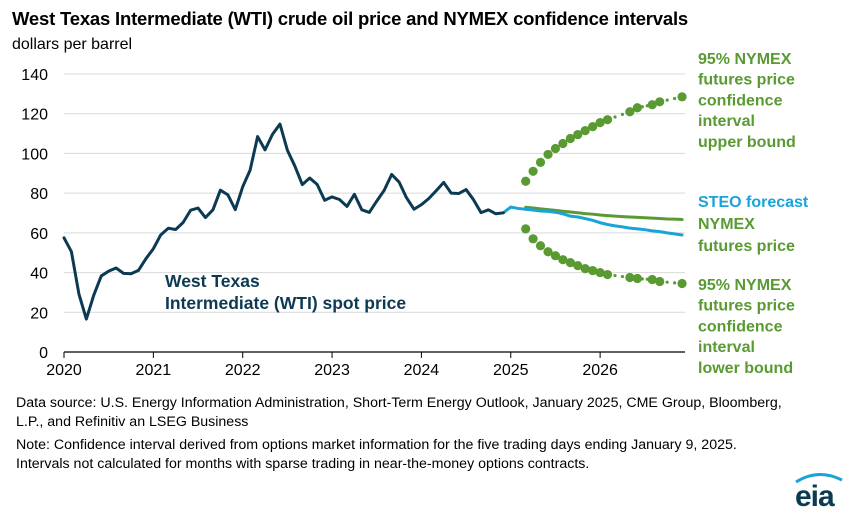 The height and width of the screenshot is (517, 861). Describe the element at coordinates (753, 202) in the screenshot. I see `series-1-label-line-0: STEO forecast` at that location.